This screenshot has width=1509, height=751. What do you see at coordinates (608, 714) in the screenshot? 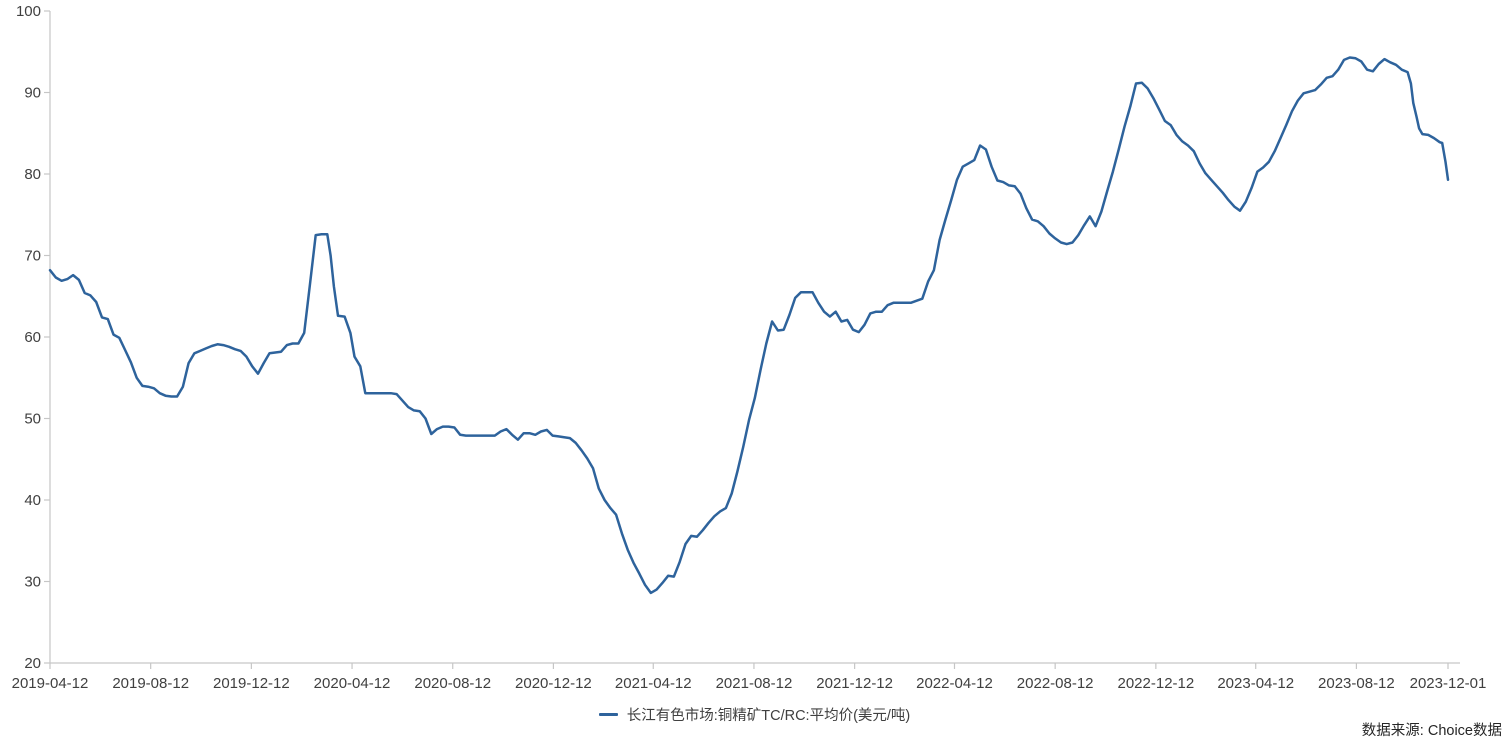
I see `legend-line-marker` at bounding box center [608, 714].